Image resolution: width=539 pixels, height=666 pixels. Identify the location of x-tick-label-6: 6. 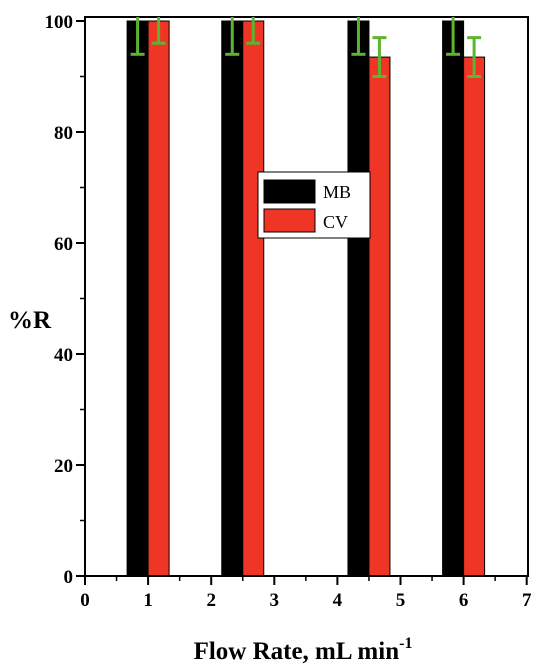
(464, 600).